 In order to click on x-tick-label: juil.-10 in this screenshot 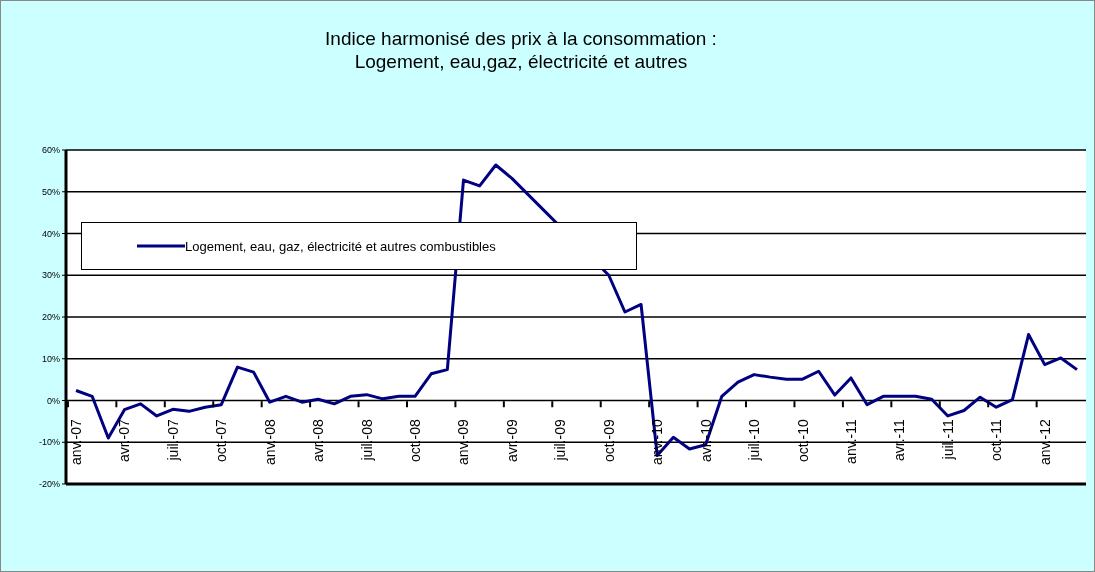, I will do `click(754, 440)`.